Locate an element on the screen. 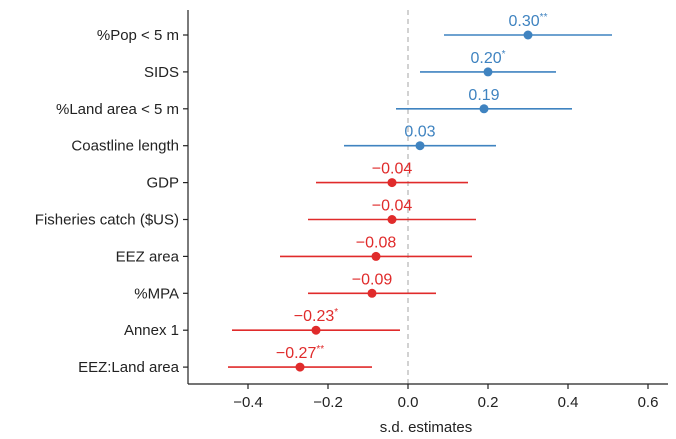 This screenshot has height=439, width=676. forest-row: Annex 1 −0.23* is located at coordinates (262, 323).